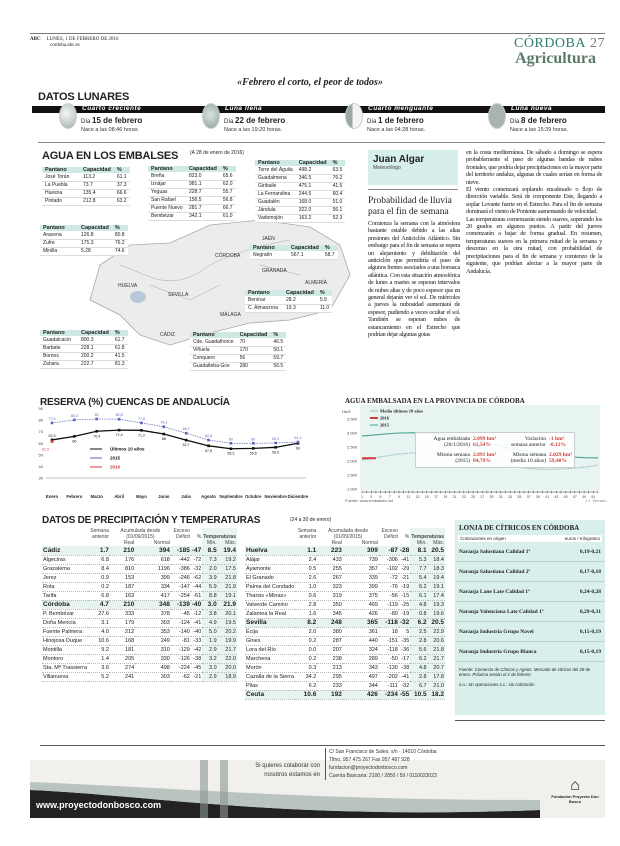 Image resolution: width=620 pixels, height=846 pixels. Describe the element at coordinates (530, 652) in the screenshot. I see `citrus-price-row: Naranja Industria Grupo Blanca 0,15-0,19` at that location.